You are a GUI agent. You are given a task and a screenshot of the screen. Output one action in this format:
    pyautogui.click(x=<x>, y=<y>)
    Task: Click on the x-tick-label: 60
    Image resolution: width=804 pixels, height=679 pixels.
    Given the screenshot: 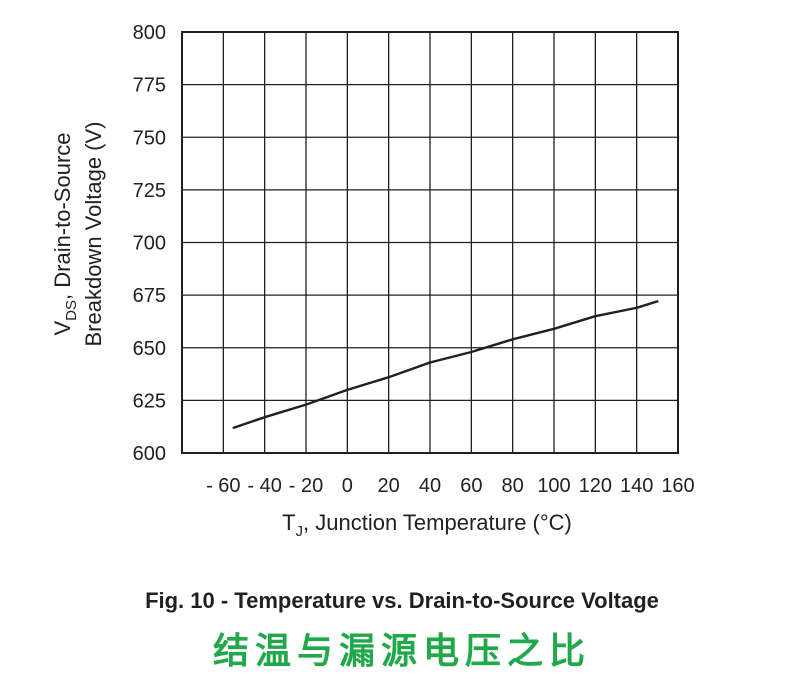 What is the action you would take?
    pyautogui.click(x=471, y=486)
    